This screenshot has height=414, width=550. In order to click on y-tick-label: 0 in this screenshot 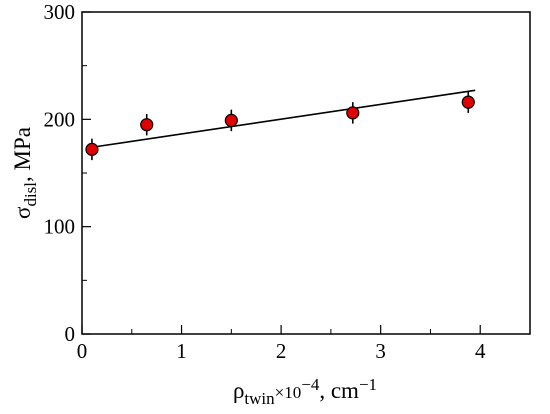, I will do `click(70, 334)`.